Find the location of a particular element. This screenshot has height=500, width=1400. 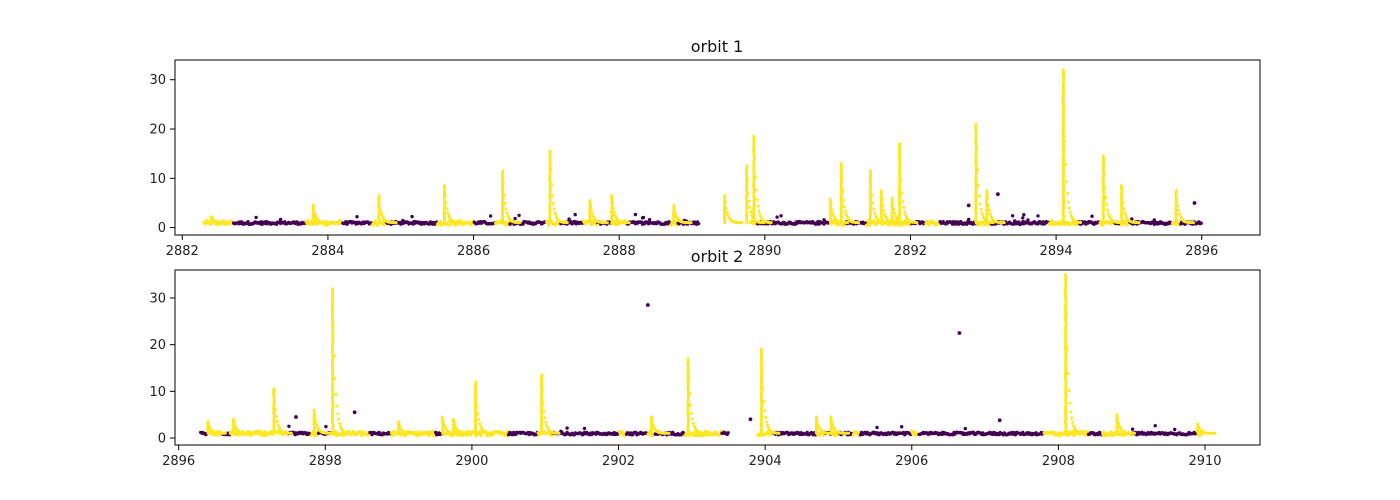

x-tick-label: 2894 is located at coordinates (1056, 251).